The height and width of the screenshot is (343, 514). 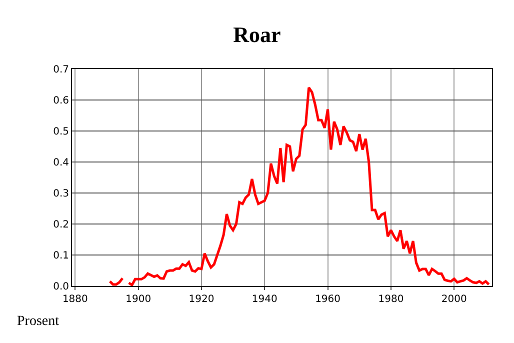 What do you see at coordinates (265, 299) in the screenshot?
I see `x-tick-label: 1940` at bounding box center [265, 299].